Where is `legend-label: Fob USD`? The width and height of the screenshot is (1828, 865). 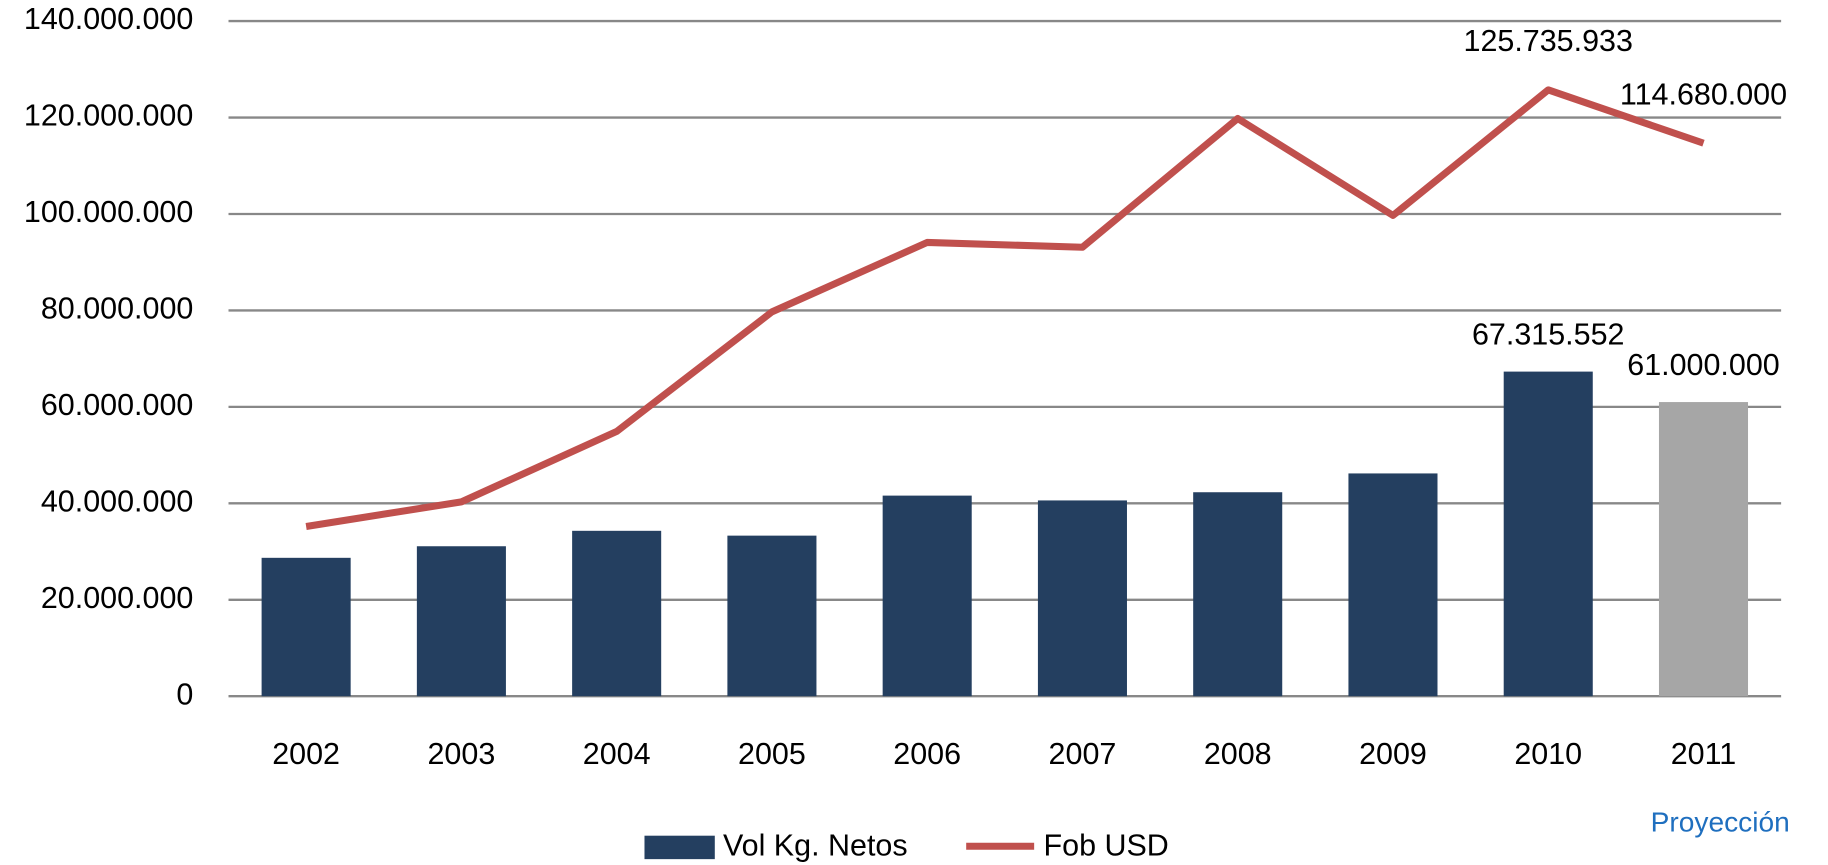 legend-label: Fob USD is located at coordinates (1106, 845).